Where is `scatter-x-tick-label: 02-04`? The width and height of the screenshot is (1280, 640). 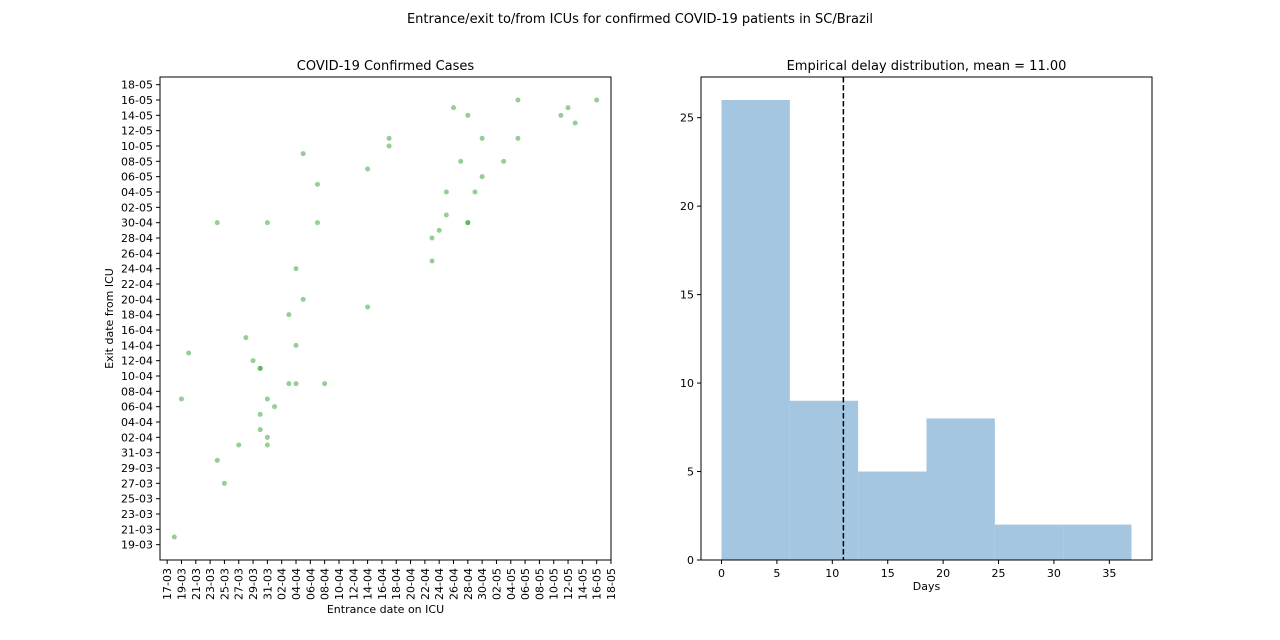 scatter-x-tick-label: 02-04 is located at coordinates (282, 584).